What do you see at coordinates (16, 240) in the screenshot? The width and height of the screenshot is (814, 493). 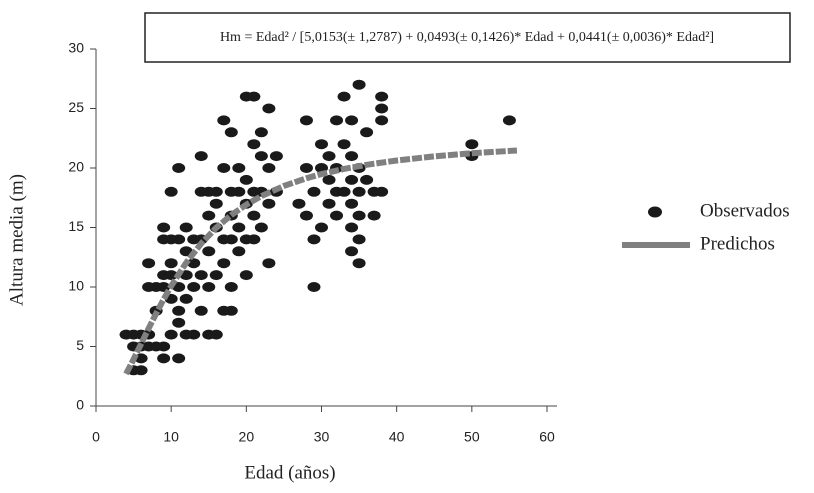 I see `y-axis-label: Altura media (m)` at bounding box center [16, 240].